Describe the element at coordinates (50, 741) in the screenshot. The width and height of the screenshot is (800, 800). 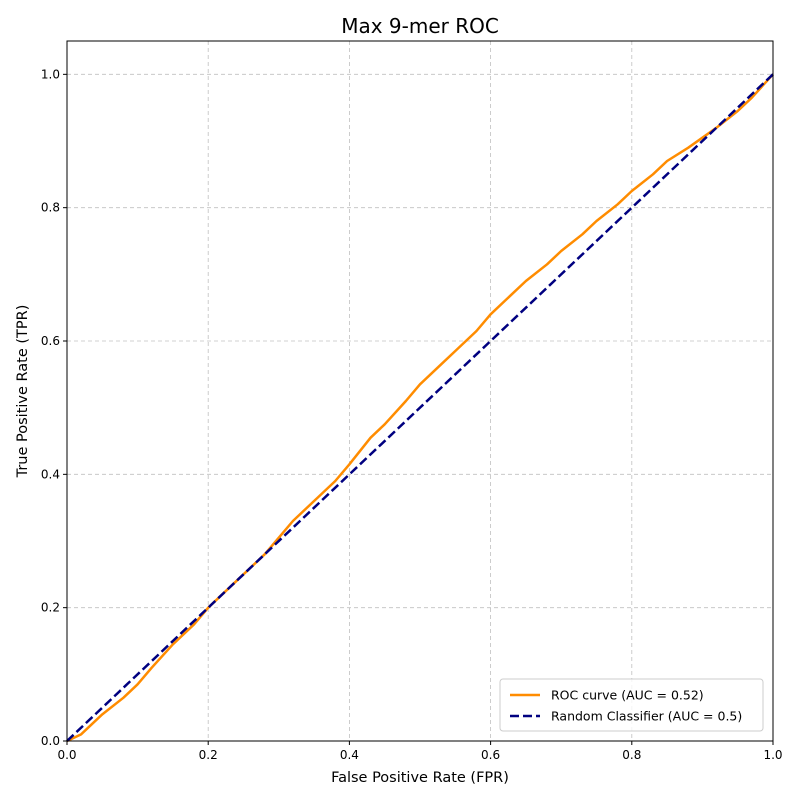
I see `y-tick-label: 0.0` at that location.